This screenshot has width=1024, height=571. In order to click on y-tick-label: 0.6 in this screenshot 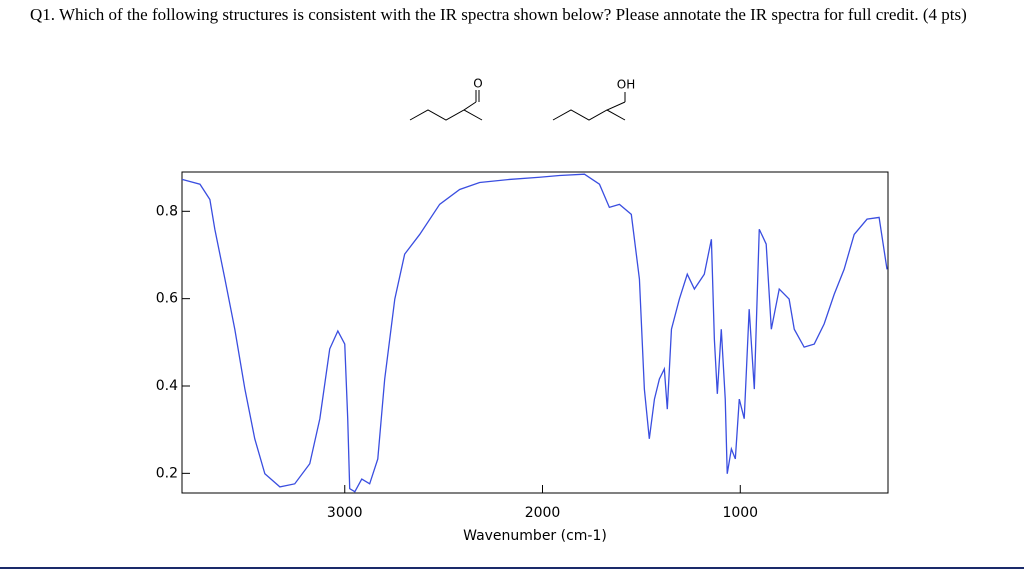, I will do `click(167, 299)`.